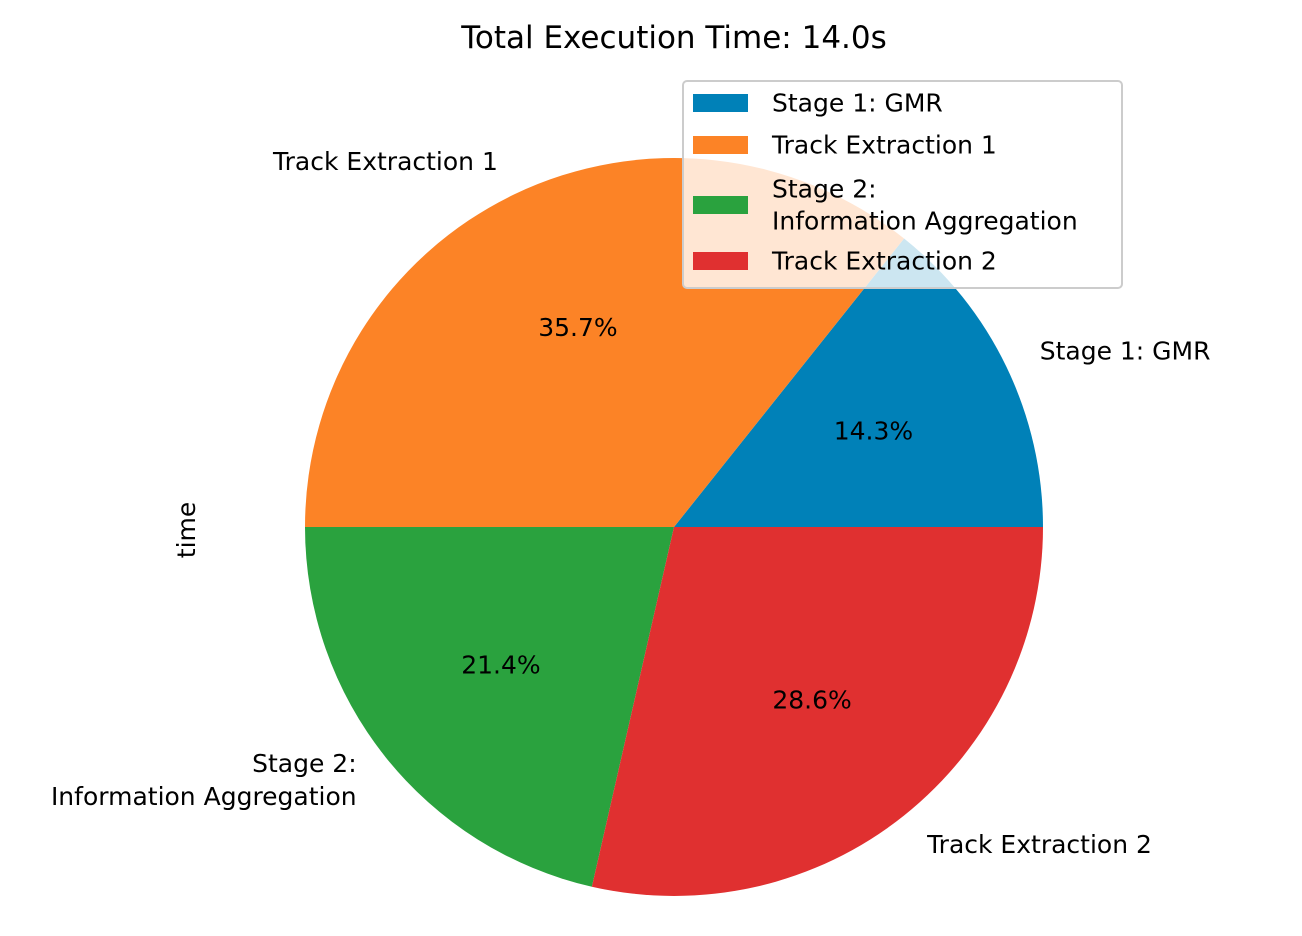 The image size is (1302, 936). What do you see at coordinates (720, 205) in the screenshot?
I see `legend-swatch-stage-2-information-aggregation` at bounding box center [720, 205].